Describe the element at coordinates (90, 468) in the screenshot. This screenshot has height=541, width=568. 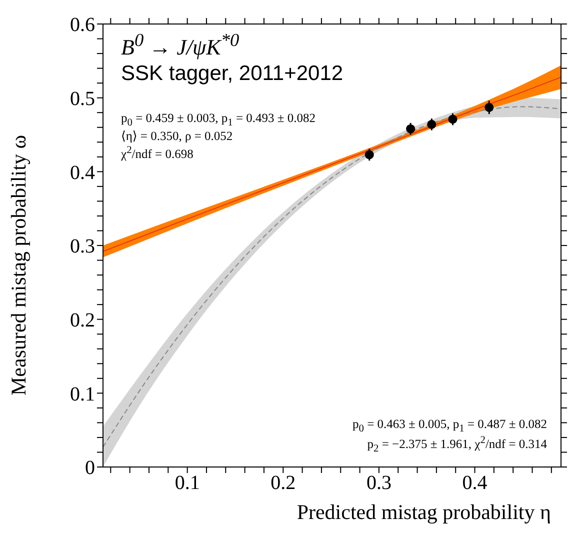
I see `y-tick-label: 0` at that location.